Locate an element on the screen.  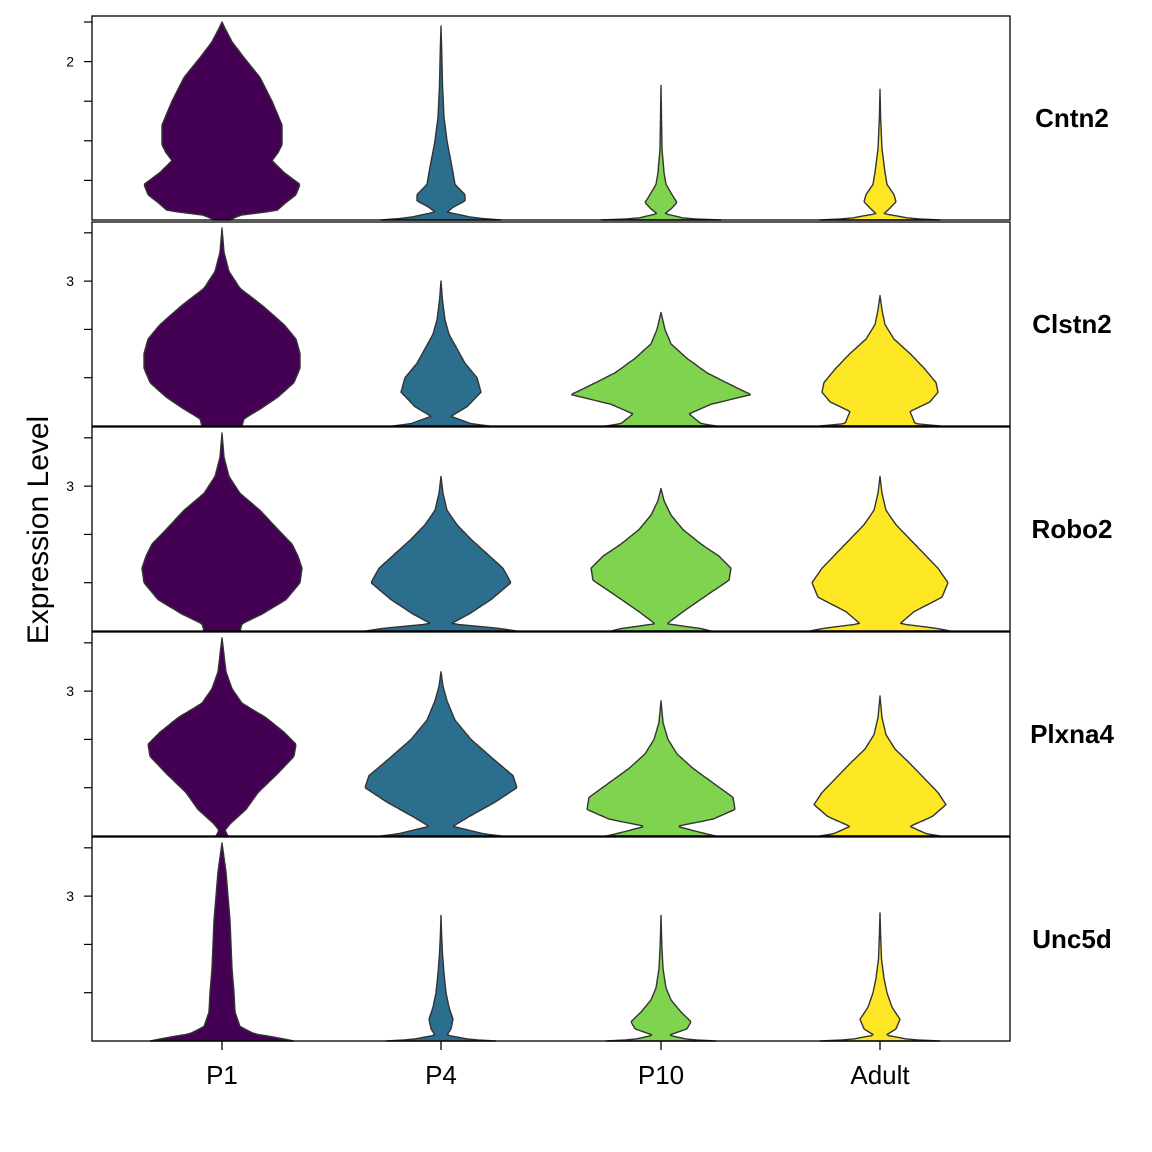
x-tick-label-p10: P10 is located at coordinates (661, 1075).